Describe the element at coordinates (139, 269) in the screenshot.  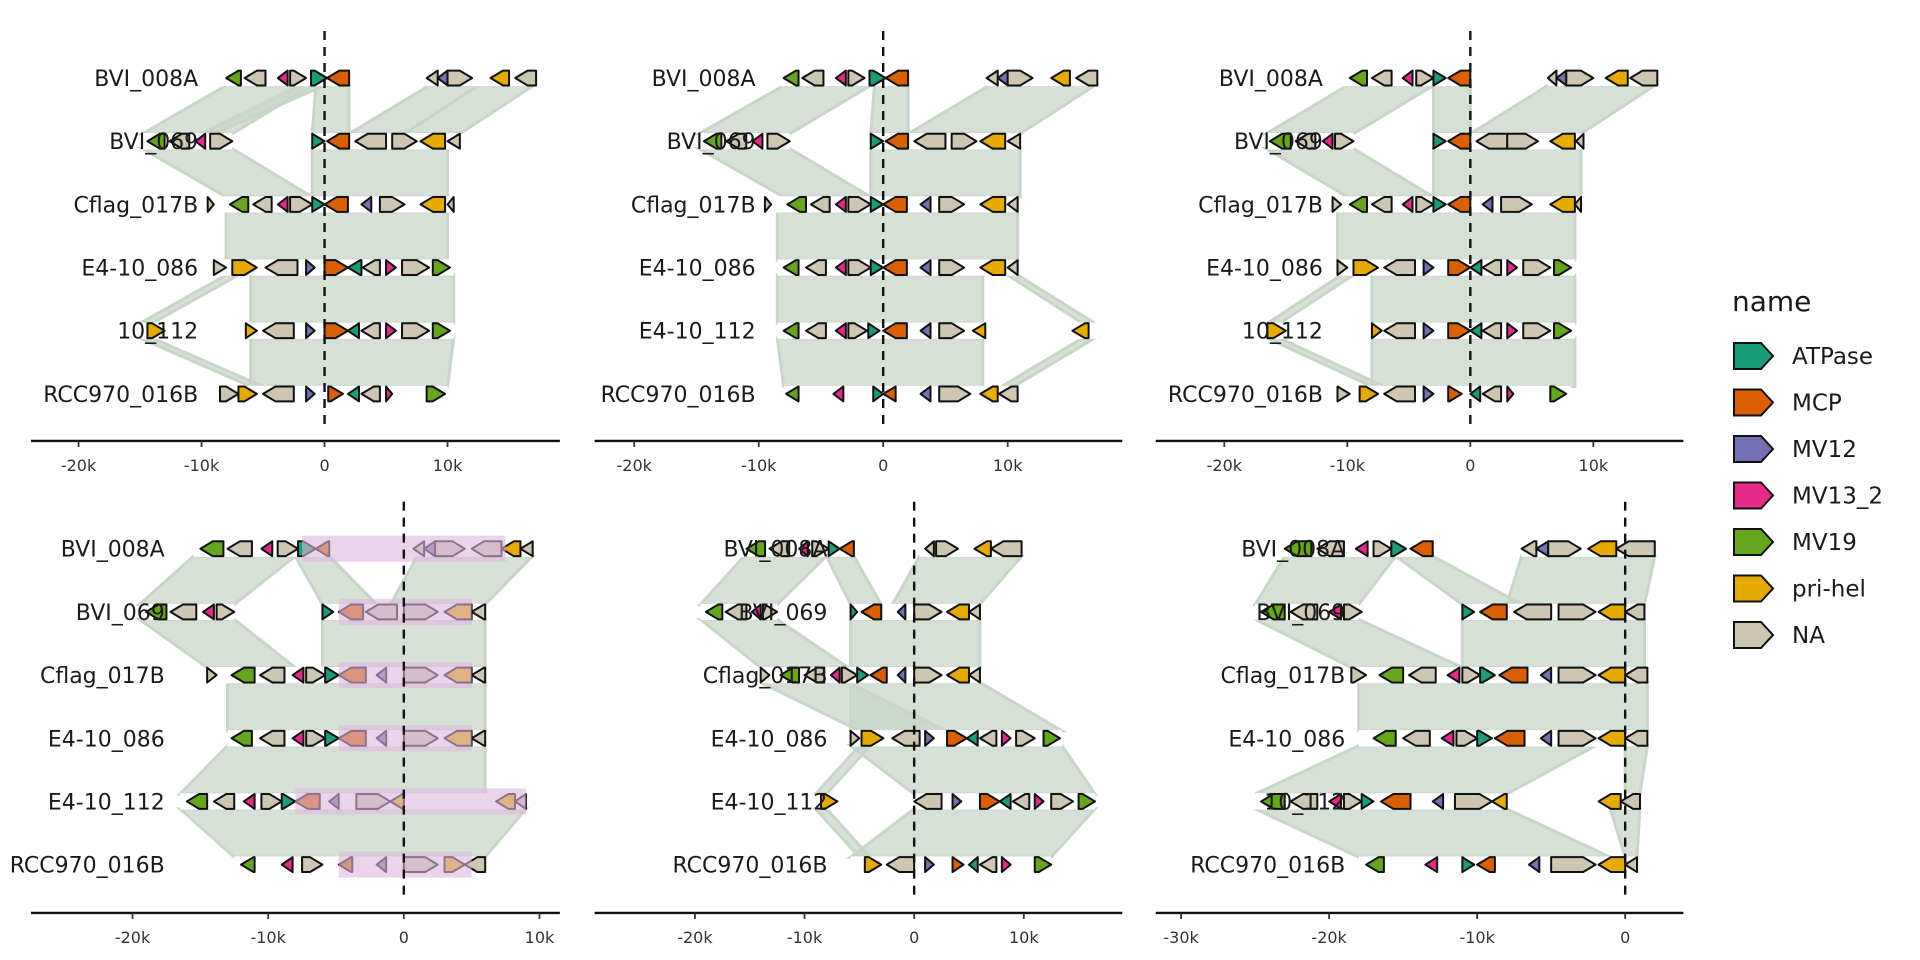
I see `row-label: E4-10_086` at that location.